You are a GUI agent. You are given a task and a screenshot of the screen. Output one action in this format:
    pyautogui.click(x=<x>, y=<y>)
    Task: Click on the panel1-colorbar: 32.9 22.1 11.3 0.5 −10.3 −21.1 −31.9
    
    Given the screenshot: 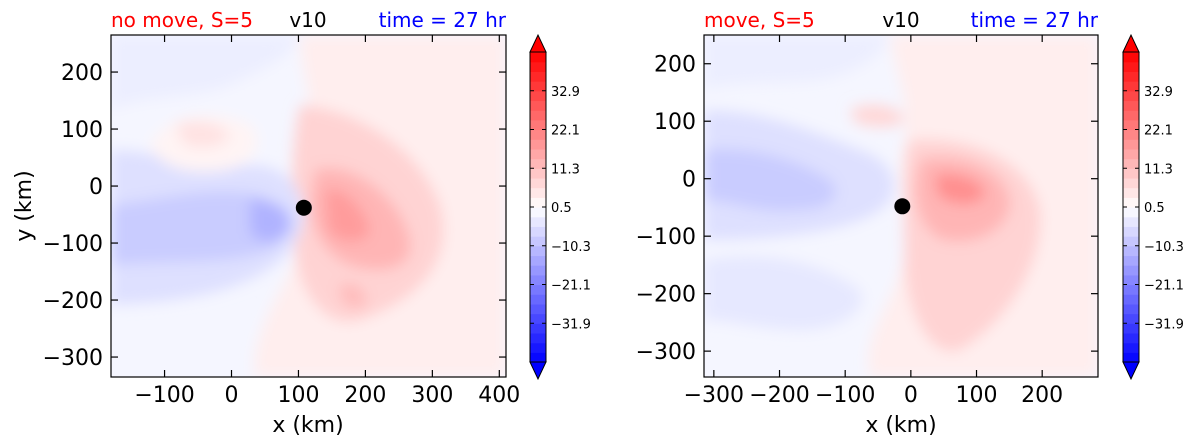 What is the action you would take?
    pyautogui.click(x=560, y=207)
    